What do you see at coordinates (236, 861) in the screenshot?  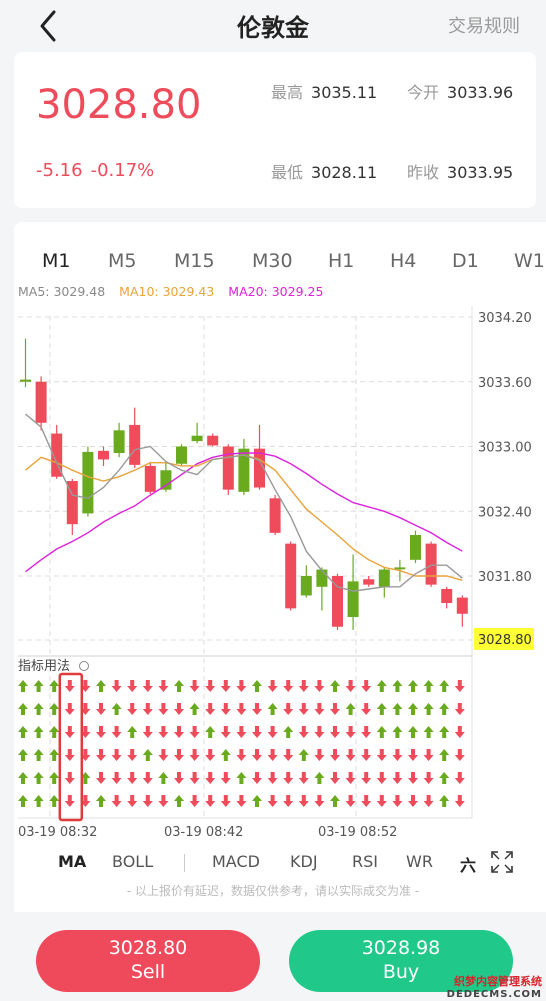 I see `tab-macd: MACD` at bounding box center [236, 861].